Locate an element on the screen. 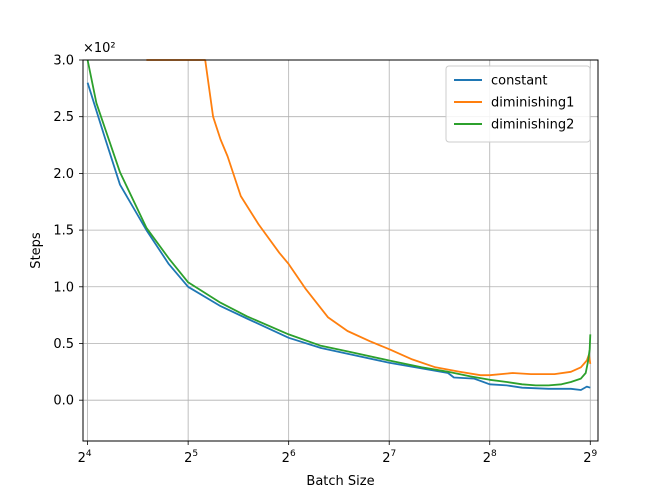 The width and height of the screenshot is (664, 498). x-tick-label: 24 is located at coordinates (85, 457).